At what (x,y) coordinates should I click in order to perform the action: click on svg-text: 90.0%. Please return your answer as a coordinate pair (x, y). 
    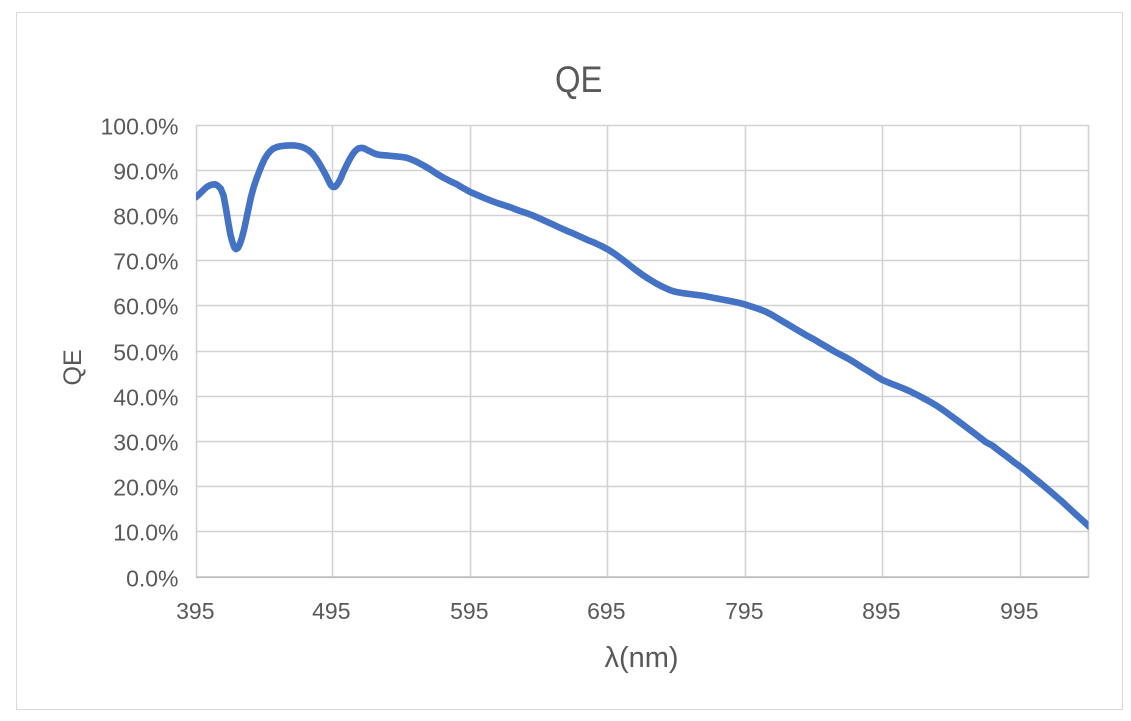
    Looking at the image, I should click on (145, 172).